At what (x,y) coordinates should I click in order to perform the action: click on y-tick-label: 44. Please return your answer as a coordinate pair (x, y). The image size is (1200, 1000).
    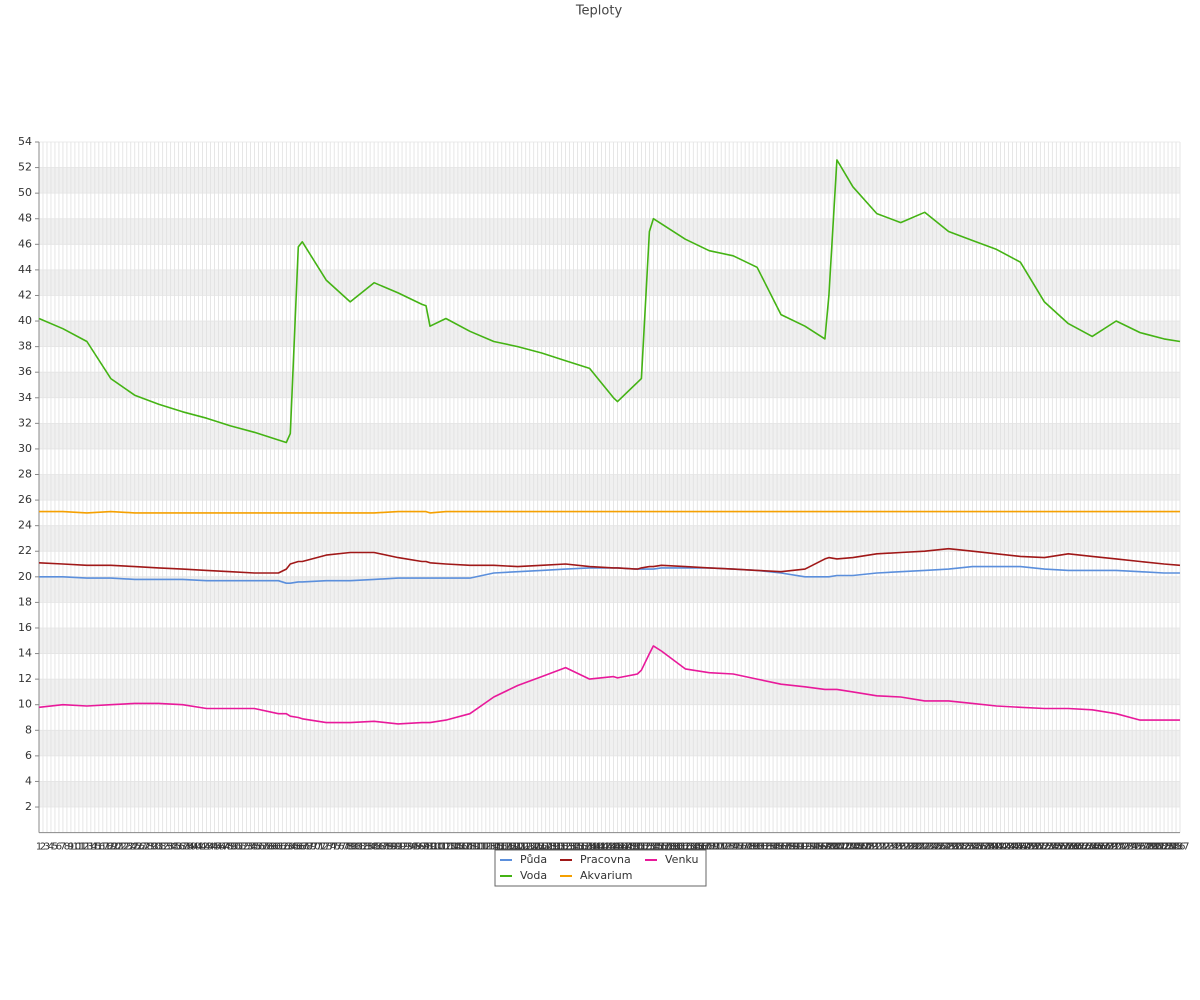
    Looking at the image, I should click on (25, 269).